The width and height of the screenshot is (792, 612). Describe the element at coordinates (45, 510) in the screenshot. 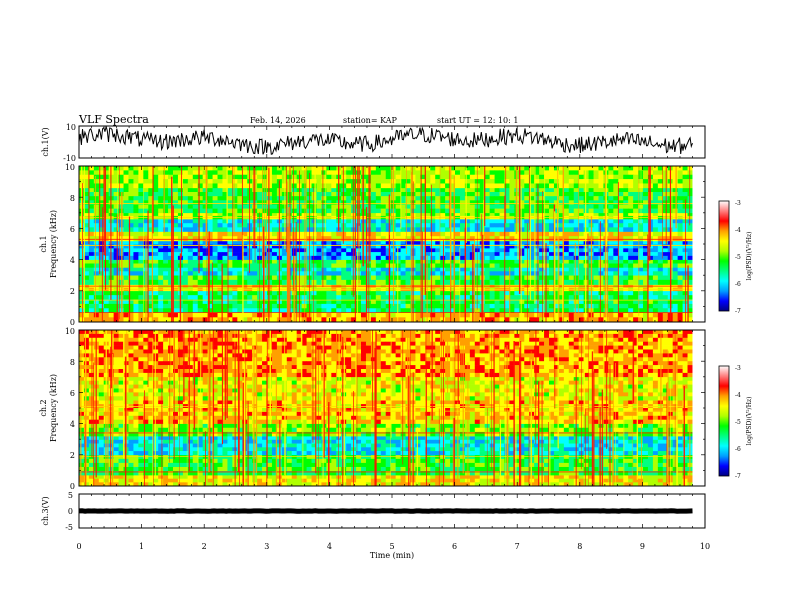

I see `ch3-ylabel: ch.3(V)` at that location.